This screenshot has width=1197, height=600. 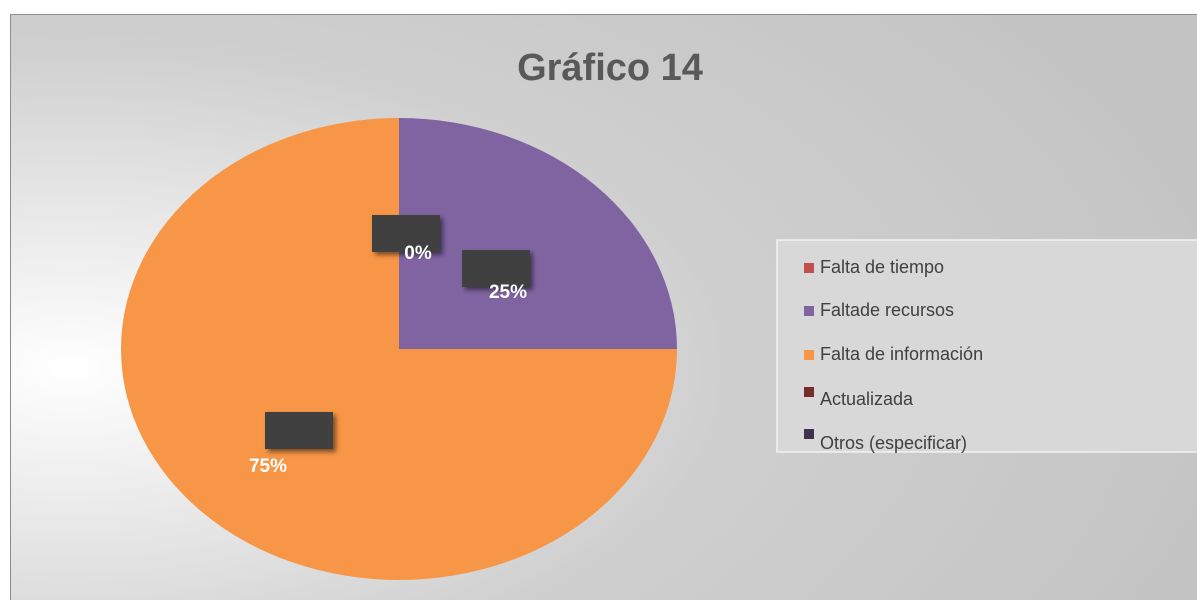 What do you see at coordinates (610, 68) in the screenshot?
I see `chart-title: Gráfico 14` at bounding box center [610, 68].